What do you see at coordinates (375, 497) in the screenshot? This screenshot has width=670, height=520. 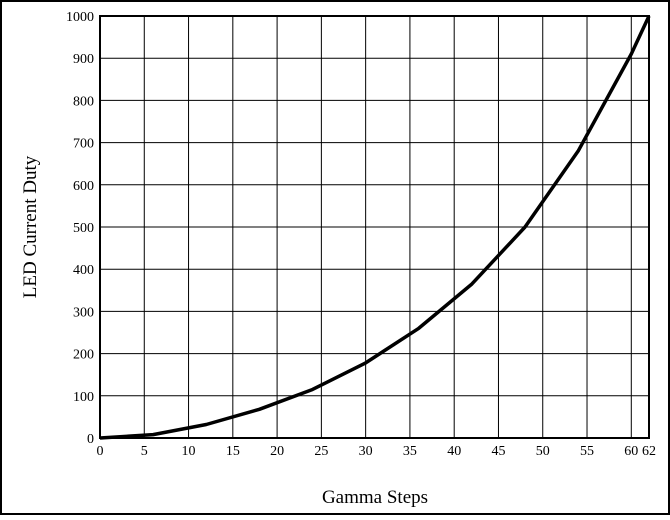 I see `x-axis-title: Gamma Steps` at bounding box center [375, 497].